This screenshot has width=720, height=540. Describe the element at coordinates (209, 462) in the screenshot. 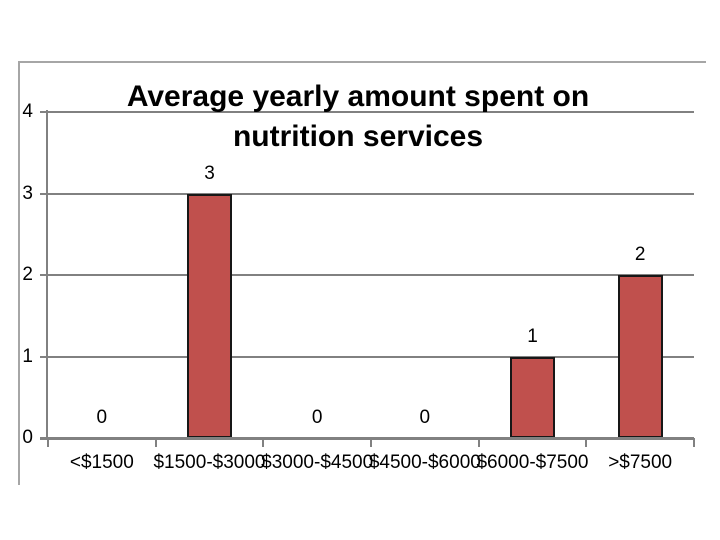

I see `x-axis-category-label: $1500-$3000` at that location.